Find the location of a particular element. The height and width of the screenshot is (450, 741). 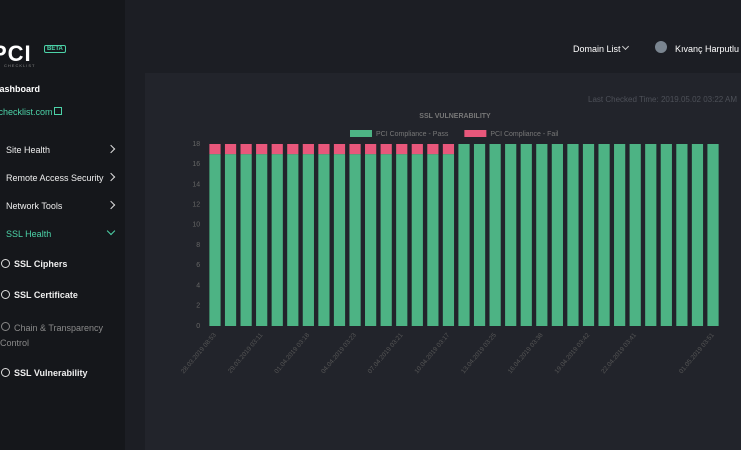

menu-item-active: SSL Health is located at coordinates (29, 234).